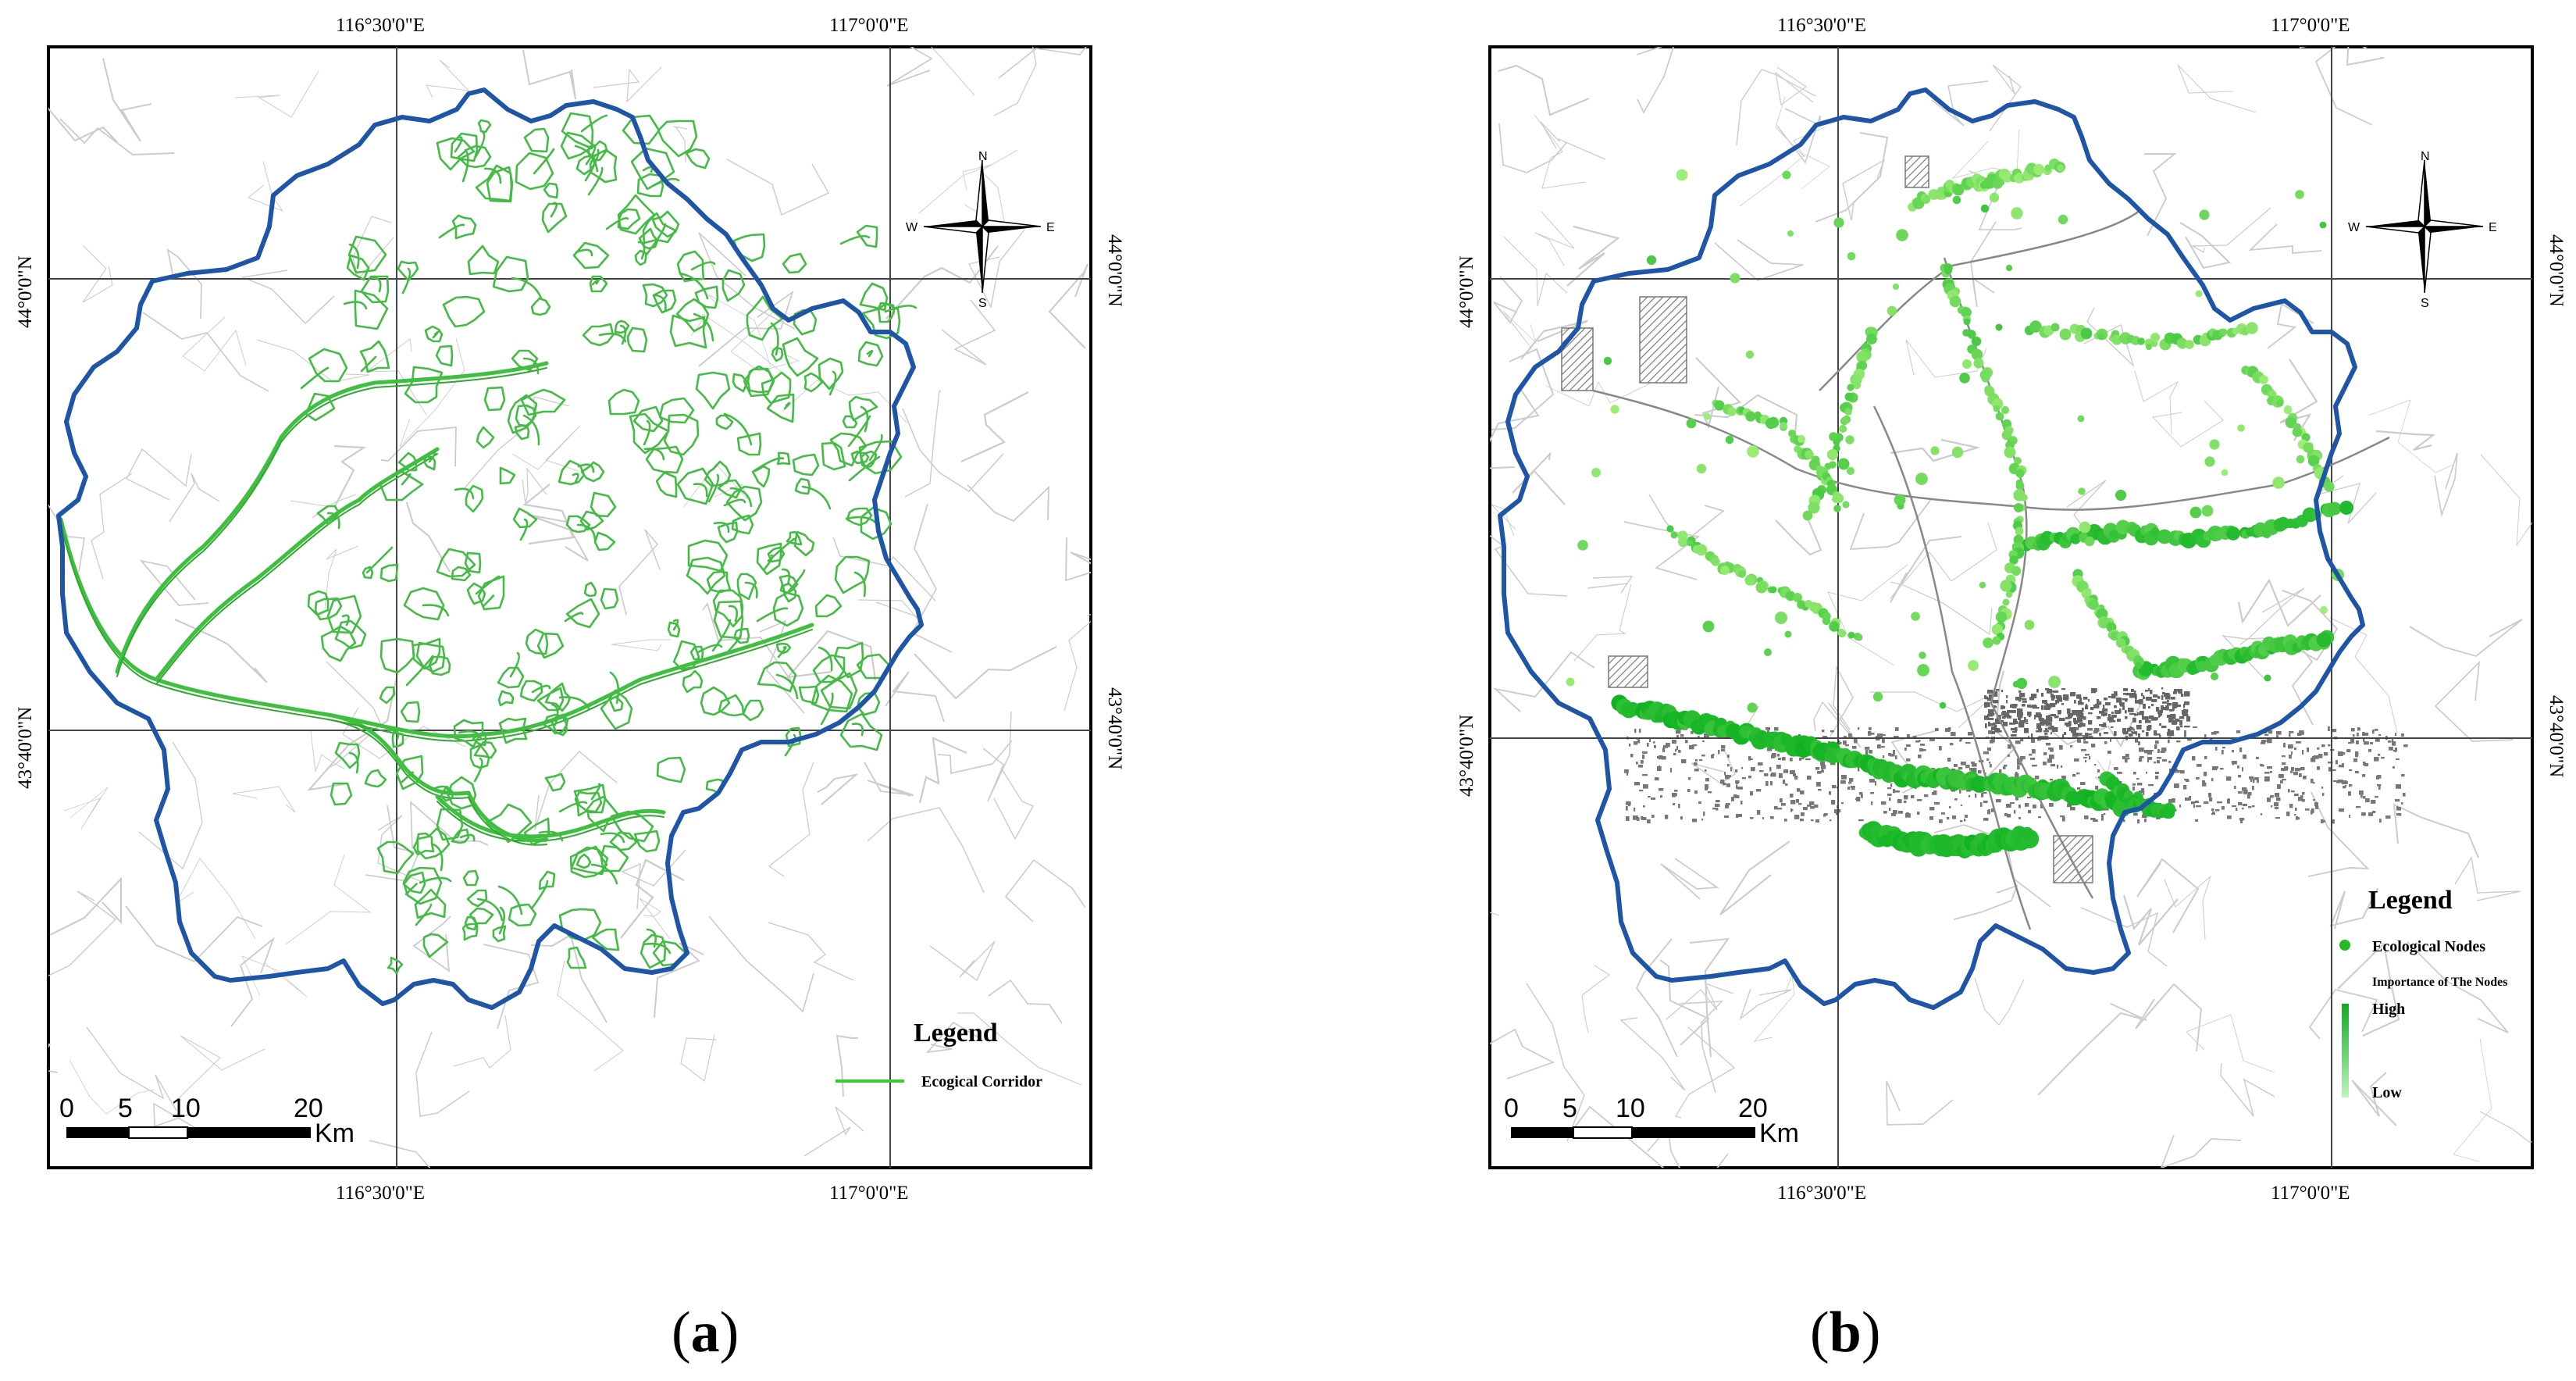  What do you see at coordinates (1845, 1333) in the screenshot?
I see `panel-caption-b: (b)` at bounding box center [1845, 1333].